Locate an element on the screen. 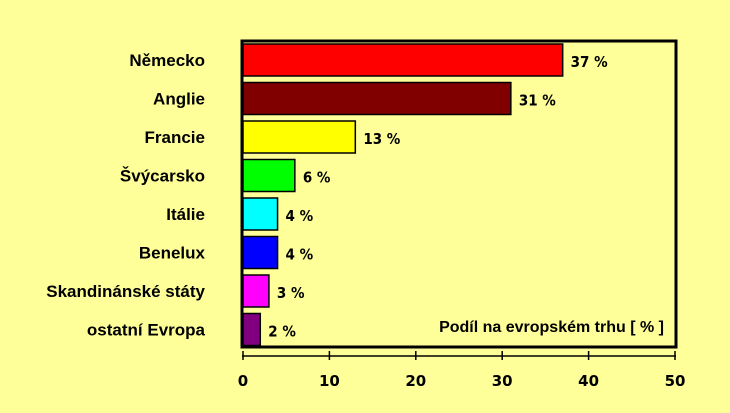  data-label-5: 4 % is located at coordinates (300, 255).